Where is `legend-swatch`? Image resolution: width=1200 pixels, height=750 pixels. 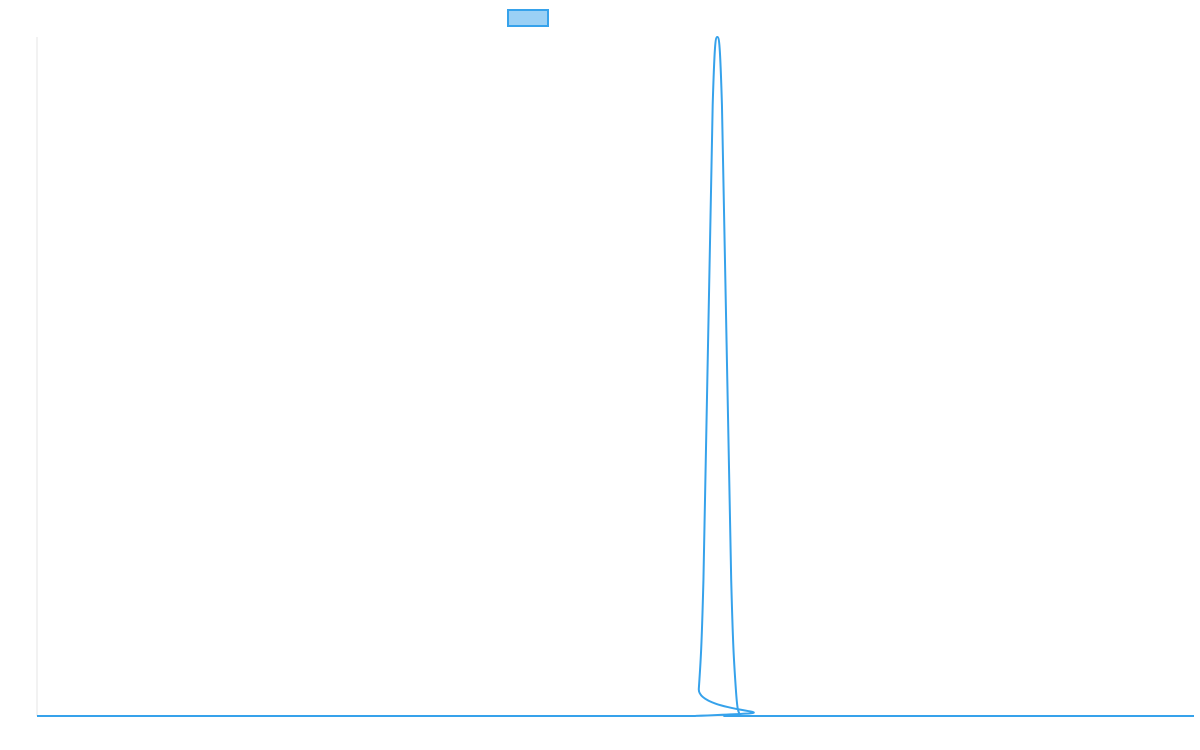
legend-swatch is located at coordinates (528, 18).